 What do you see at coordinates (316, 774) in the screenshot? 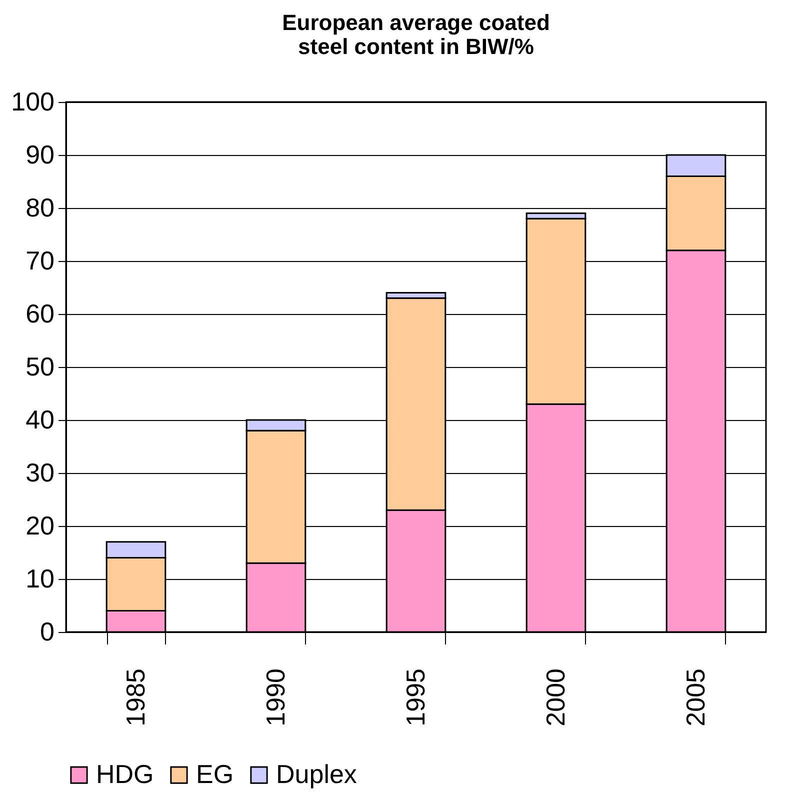
I see `legend-label: Duplex` at bounding box center [316, 774].